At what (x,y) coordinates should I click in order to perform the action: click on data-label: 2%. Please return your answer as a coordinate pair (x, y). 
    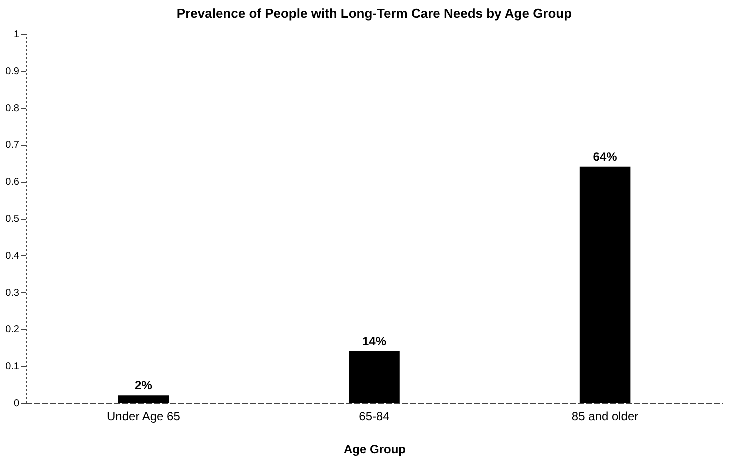
    Looking at the image, I should click on (144, 385).